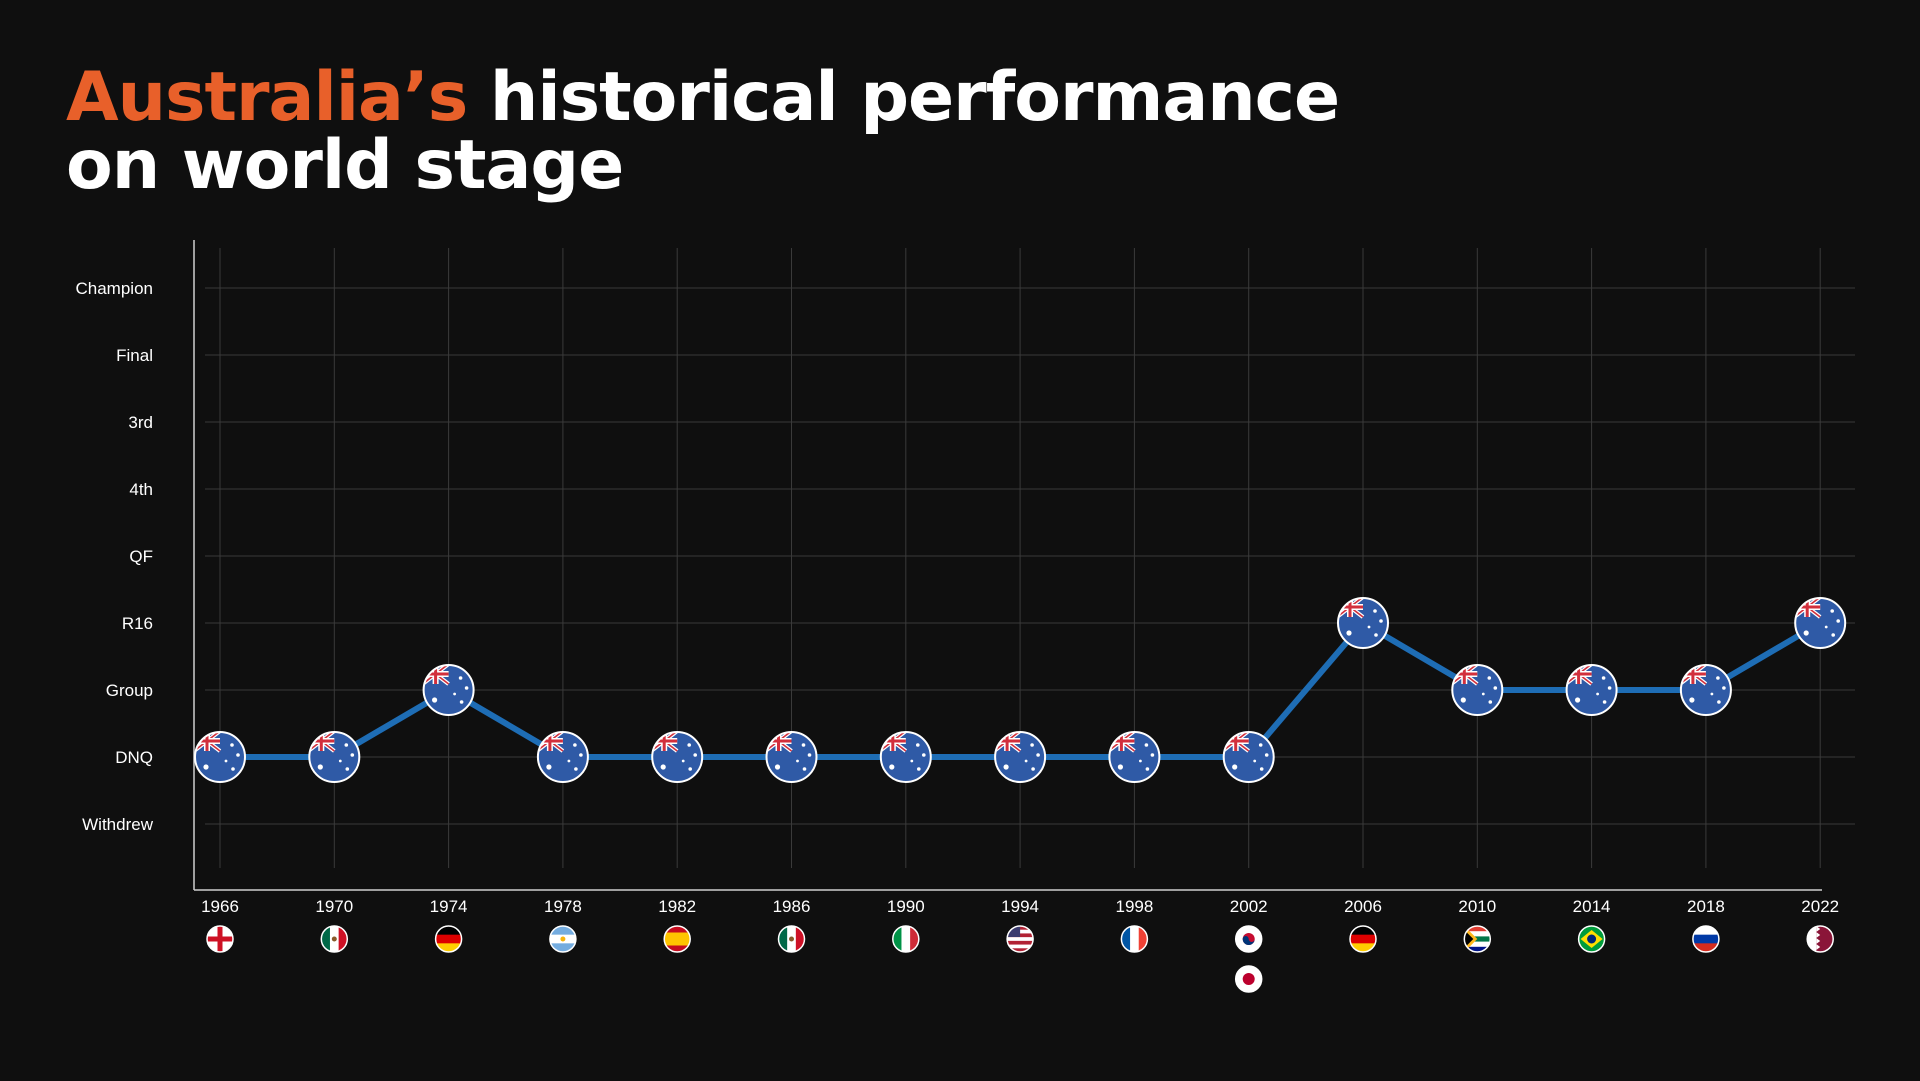  What do you see at coordinates (118, 824) in the screenshot?
I see `y-tick-label: Withdrew` at bounding box center [118, 824].